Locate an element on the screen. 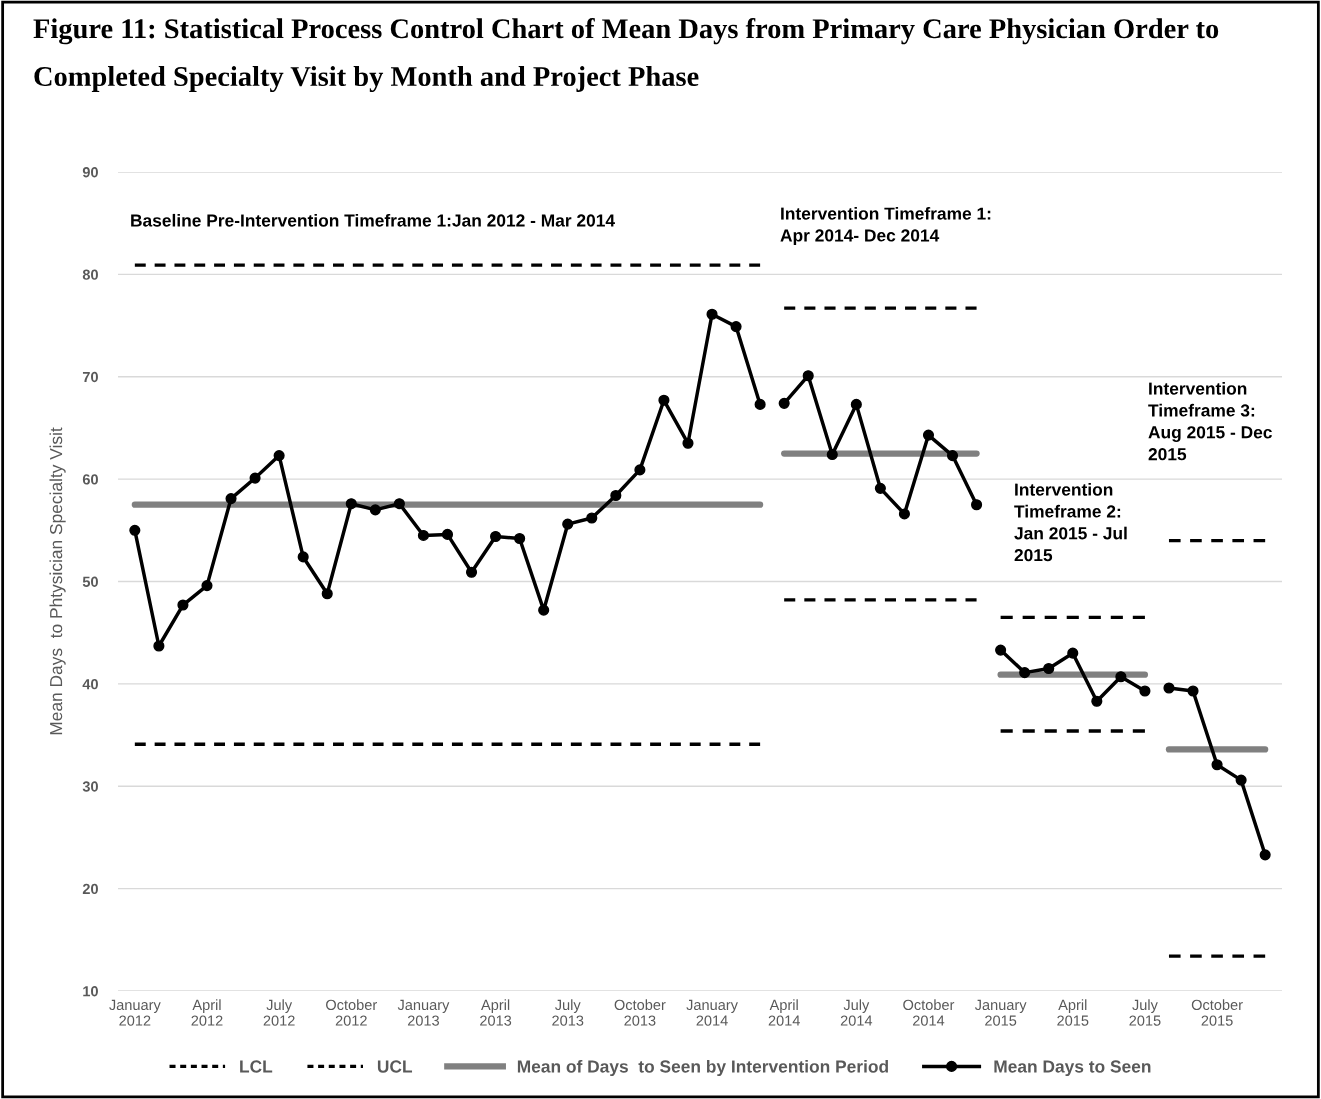 The image size is (1321, 1099). legend-label: Mean Days to Seen is located at coordinates (1072, 1068).